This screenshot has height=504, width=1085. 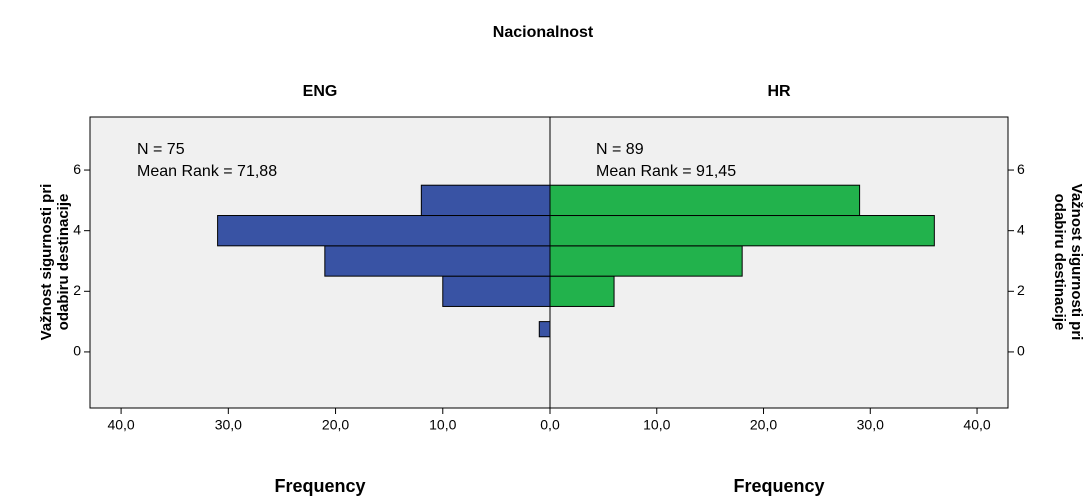 I want to click on chart-title: Nacionalnost, so click(x=543, y=32).